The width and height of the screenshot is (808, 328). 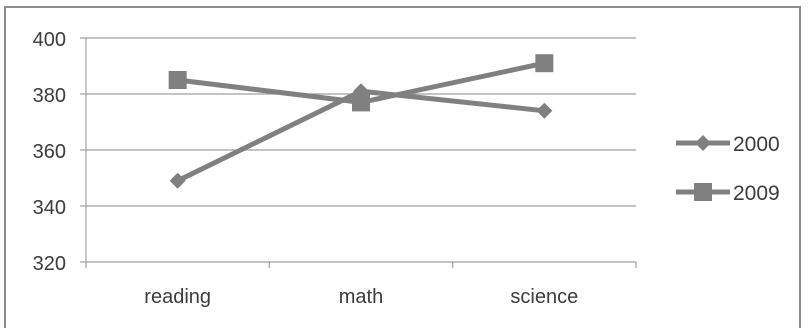 I want to click on x-tick-label: math, so click(x=361, y=297).